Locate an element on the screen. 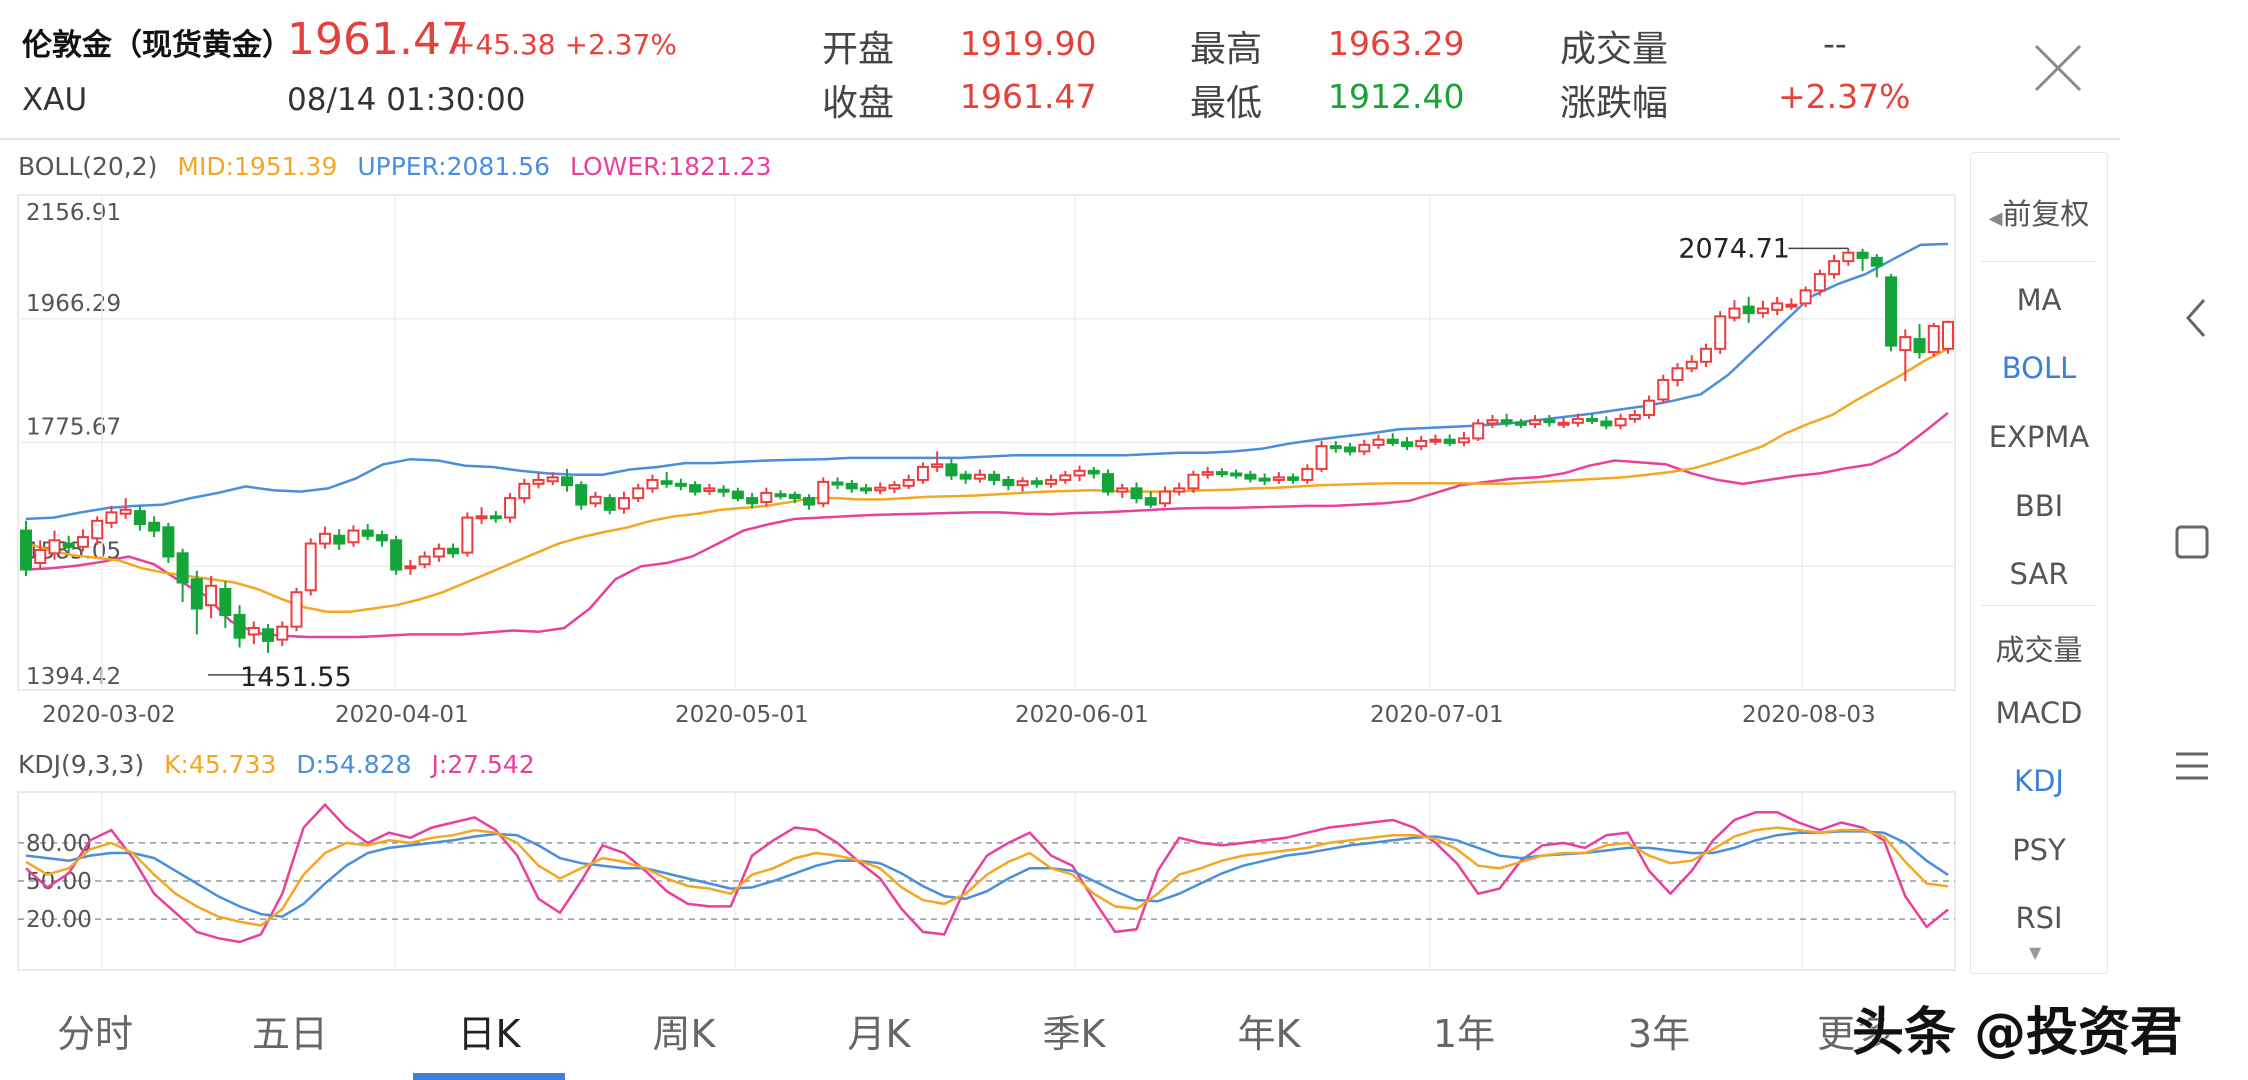 This screenshot has height=1080, width=2248. kdj-ref-label: 20.00 is located at coordinates (59, 920).